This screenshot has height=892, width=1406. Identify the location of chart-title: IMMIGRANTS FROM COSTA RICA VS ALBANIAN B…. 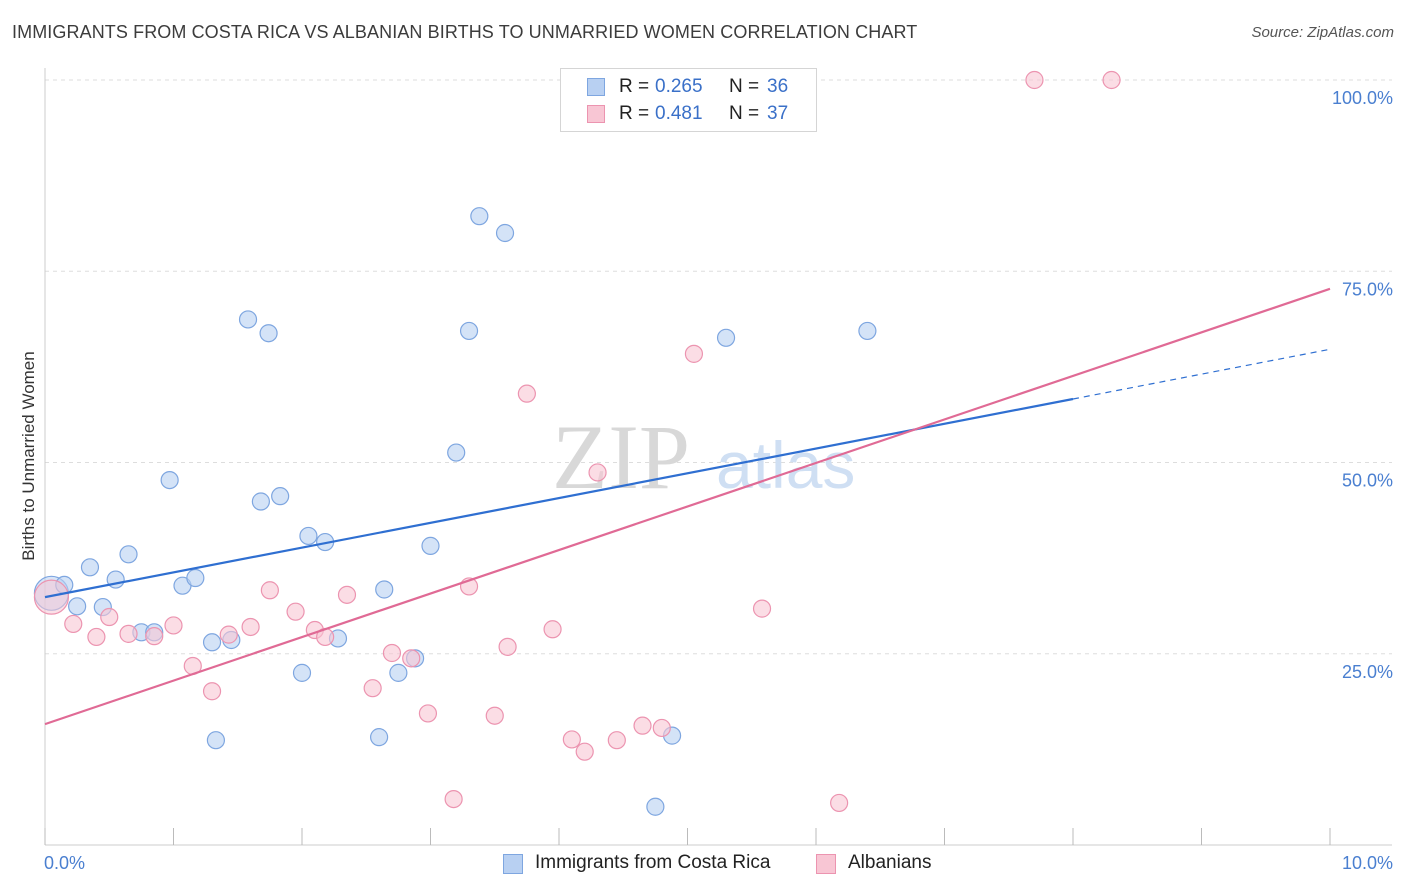
(465, 32).